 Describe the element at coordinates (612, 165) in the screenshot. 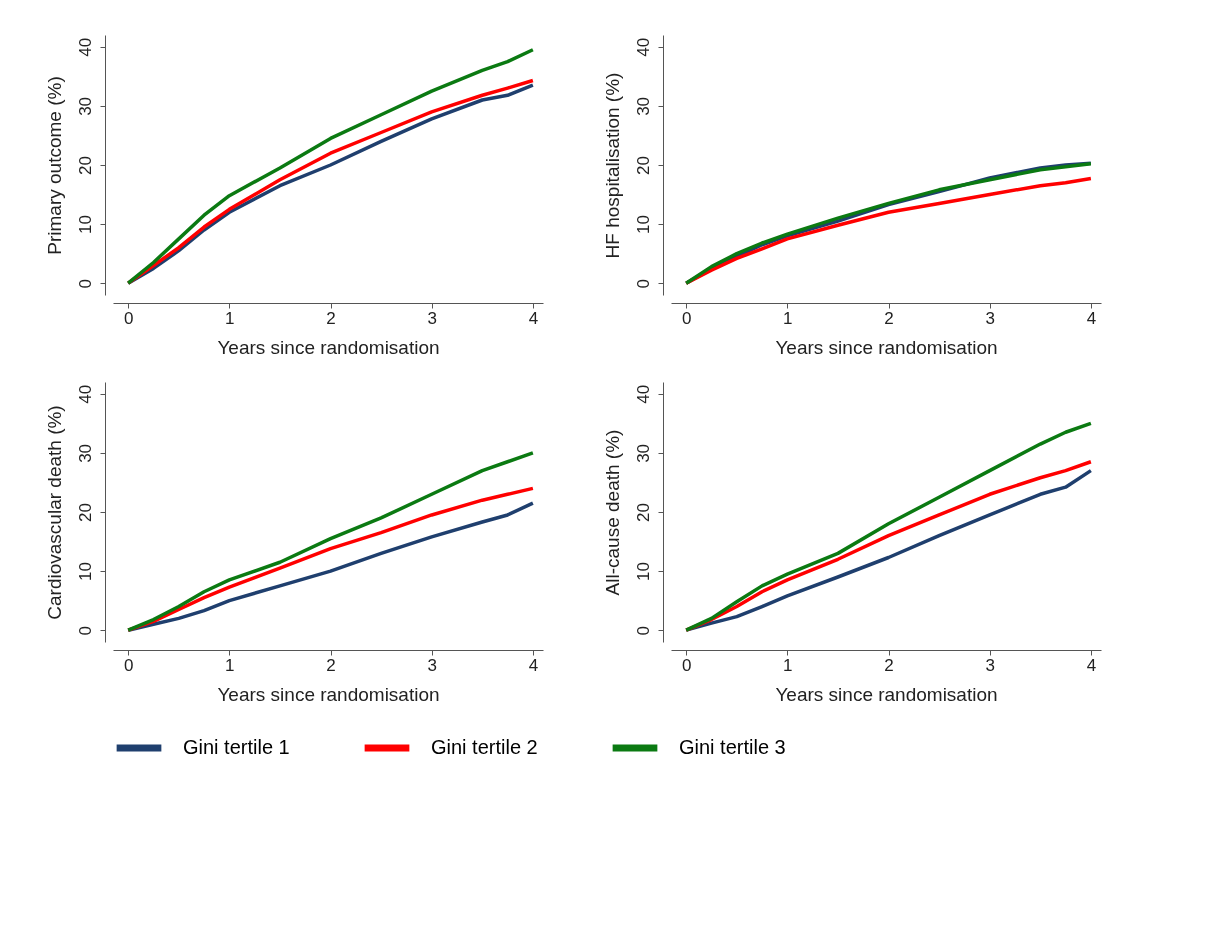

I see `y-axis-title: HF hospitalisation (%)` at that location.